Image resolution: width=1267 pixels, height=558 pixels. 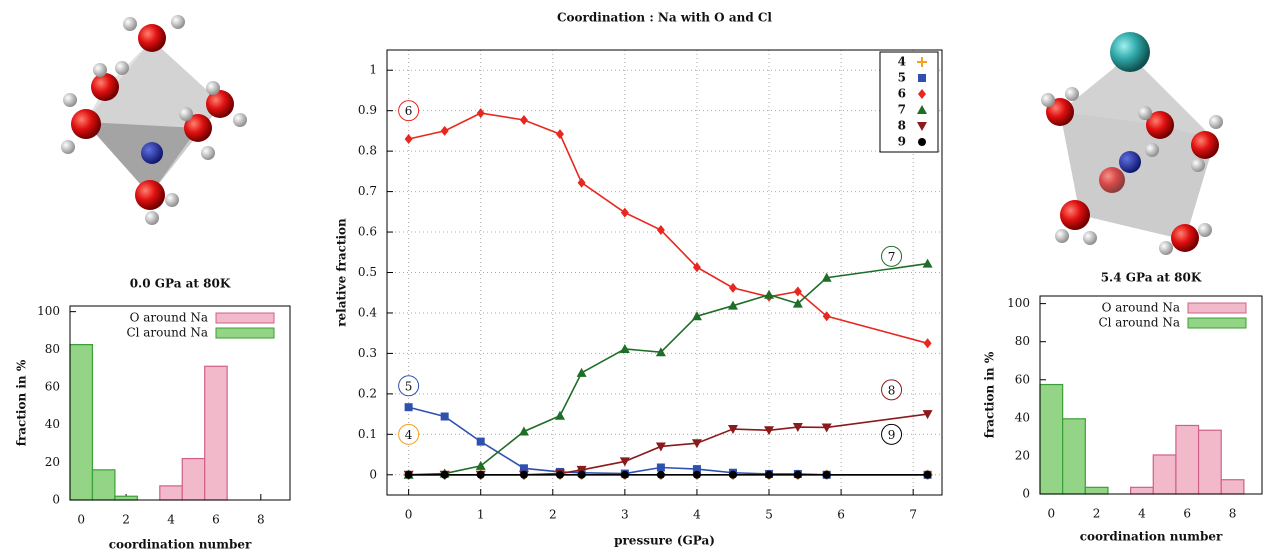 What do you see at coordinates (367, 272) in the screenshot?
I see `y-tick-label: 0.5` at bounding box center [367, 272].